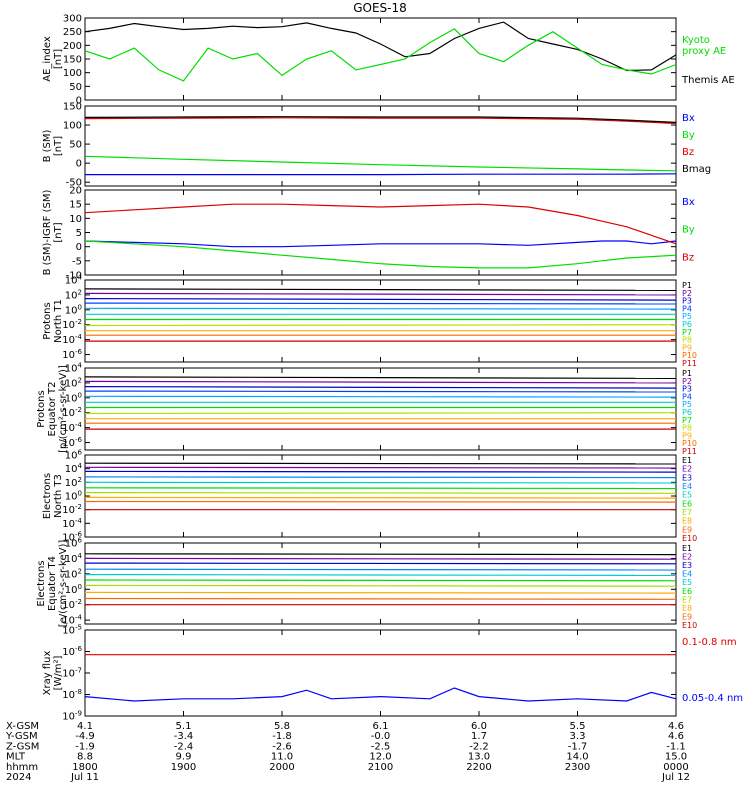 This screenshot has height=800, width=750. What do you see at coordinates (380, 580) in the screenshot?
I see `series-line-e6` at bounding box center [380, 580].